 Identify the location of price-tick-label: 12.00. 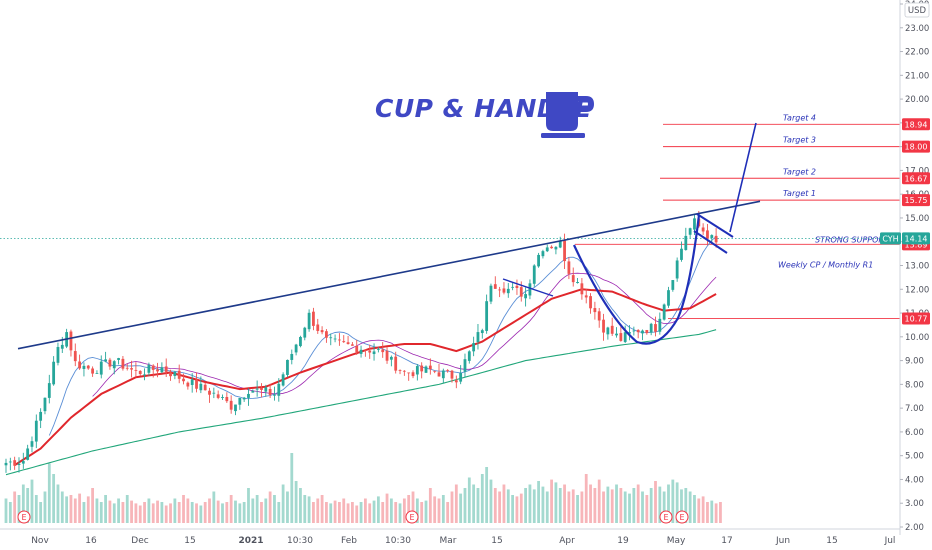
(917, 290).